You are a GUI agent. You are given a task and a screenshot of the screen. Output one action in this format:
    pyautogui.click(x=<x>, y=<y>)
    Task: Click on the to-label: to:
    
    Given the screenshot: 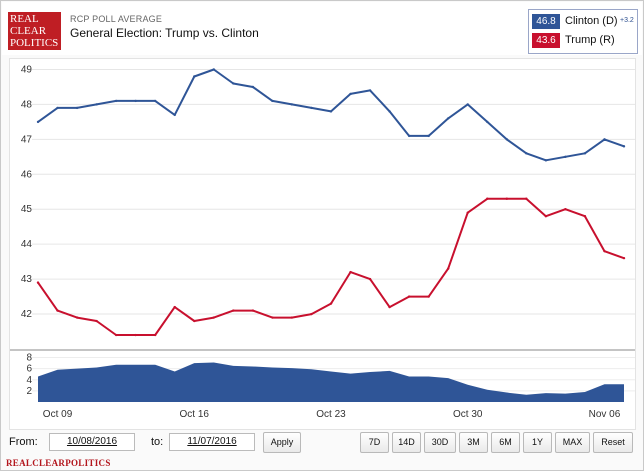 What is the action you would take?
    pyautogui.click(x=157, y=442)
    